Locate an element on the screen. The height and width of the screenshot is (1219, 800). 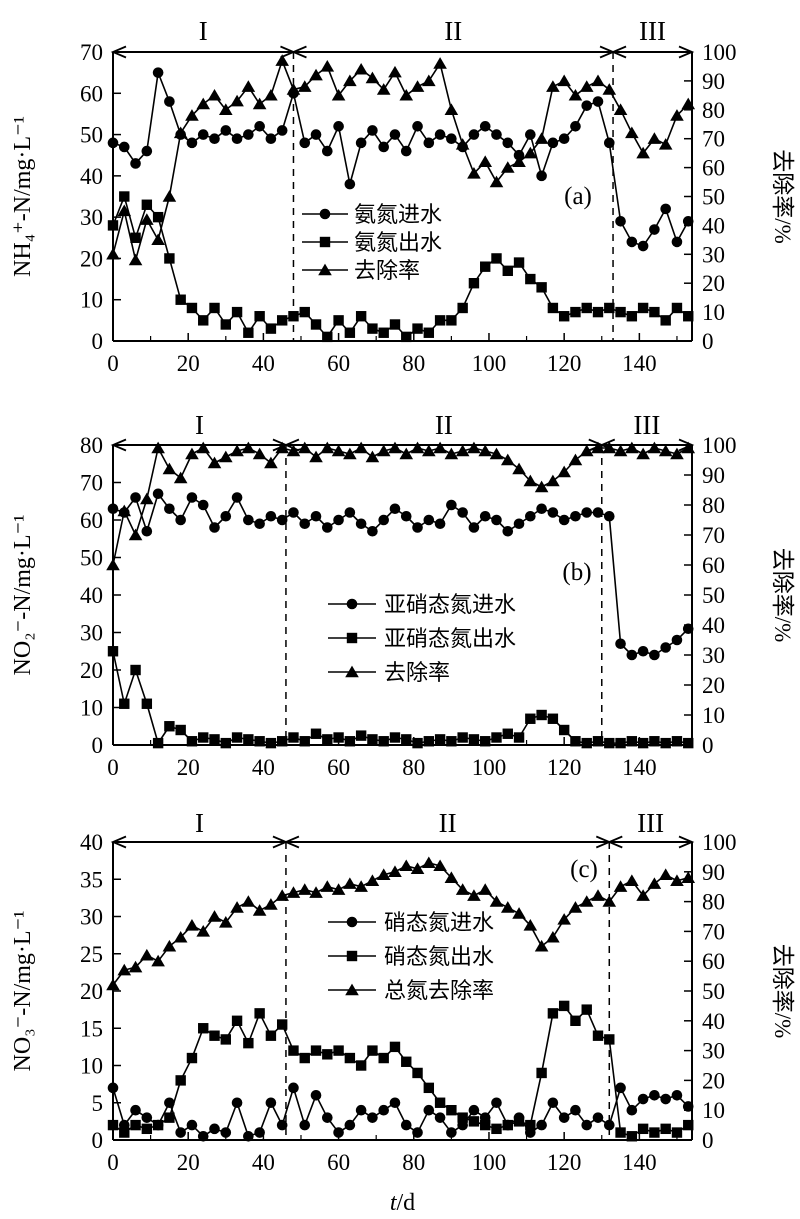
series-outlet is located at coordinates (400, 1071).